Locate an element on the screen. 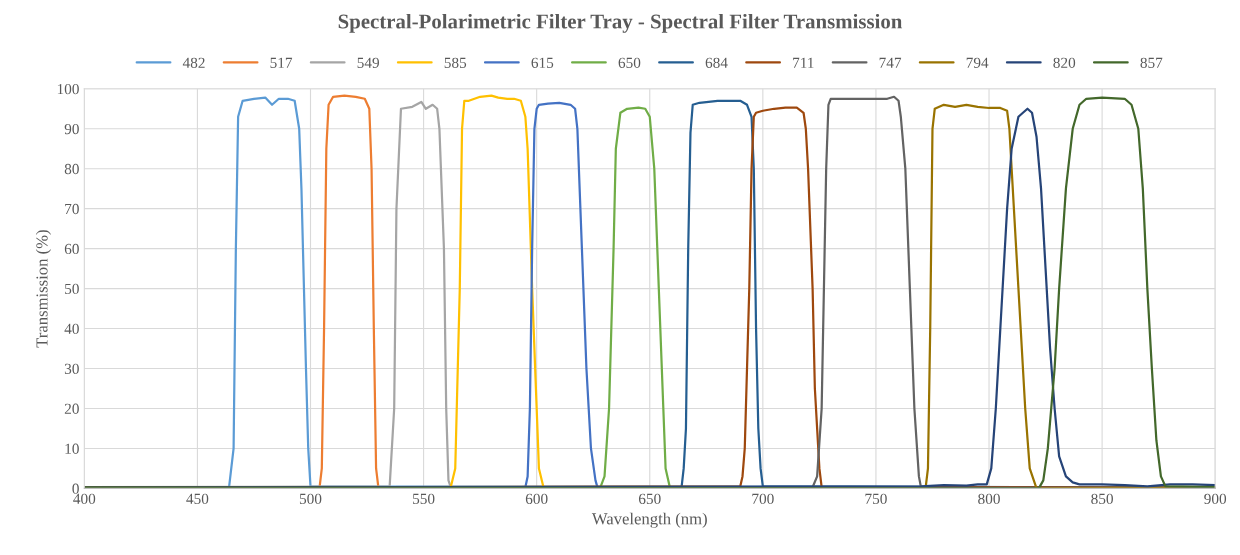  y-tick-label: 0 is located at coordinates (75, 488).